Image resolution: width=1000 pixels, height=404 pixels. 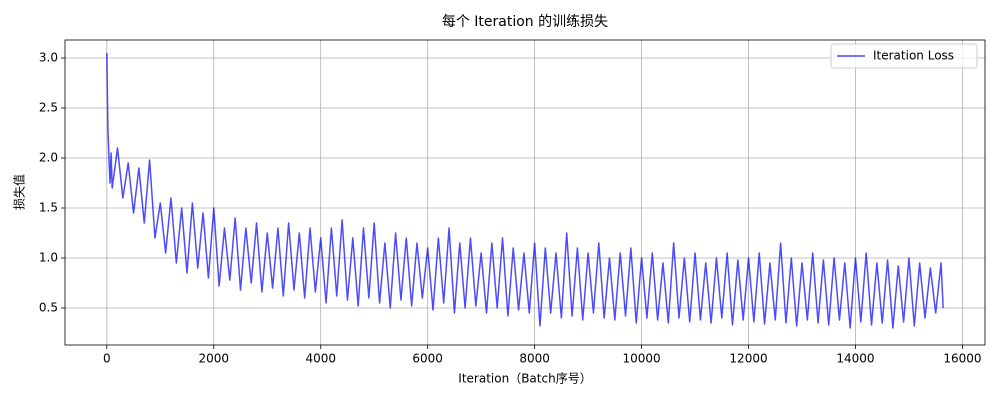 I want to click on x-tick-label: 12000, so click(x=748, y=359).